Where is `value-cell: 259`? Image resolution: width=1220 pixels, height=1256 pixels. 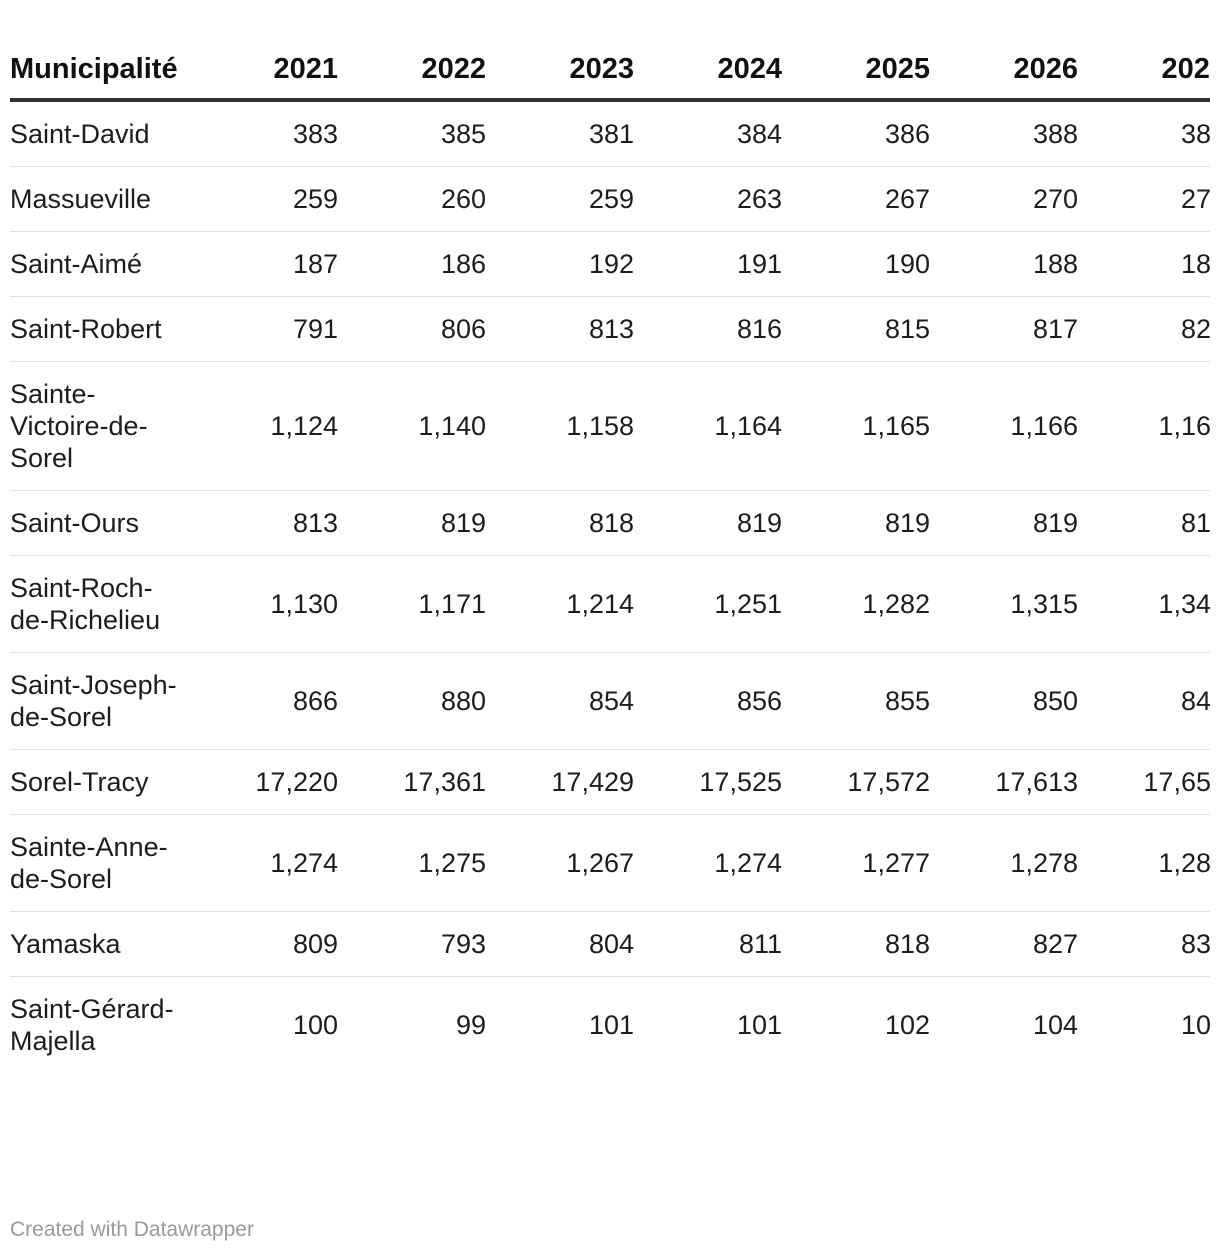
value-cell: 259 is located at coordinates (266, 199).